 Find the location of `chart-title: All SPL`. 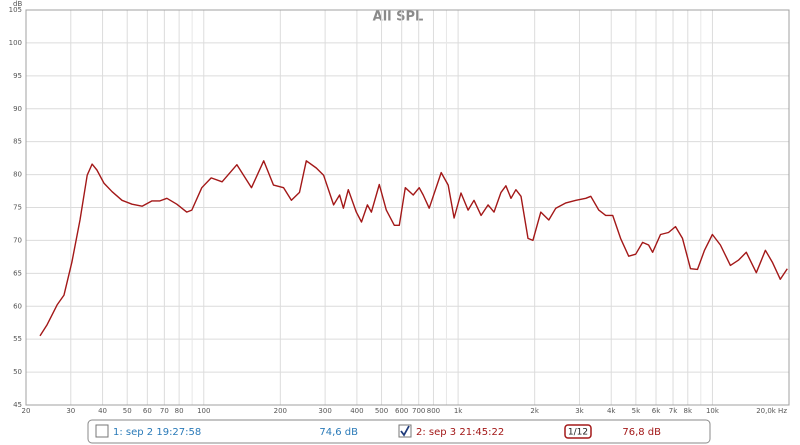

chart-title: All SPL is located at coordinates (398, 17).